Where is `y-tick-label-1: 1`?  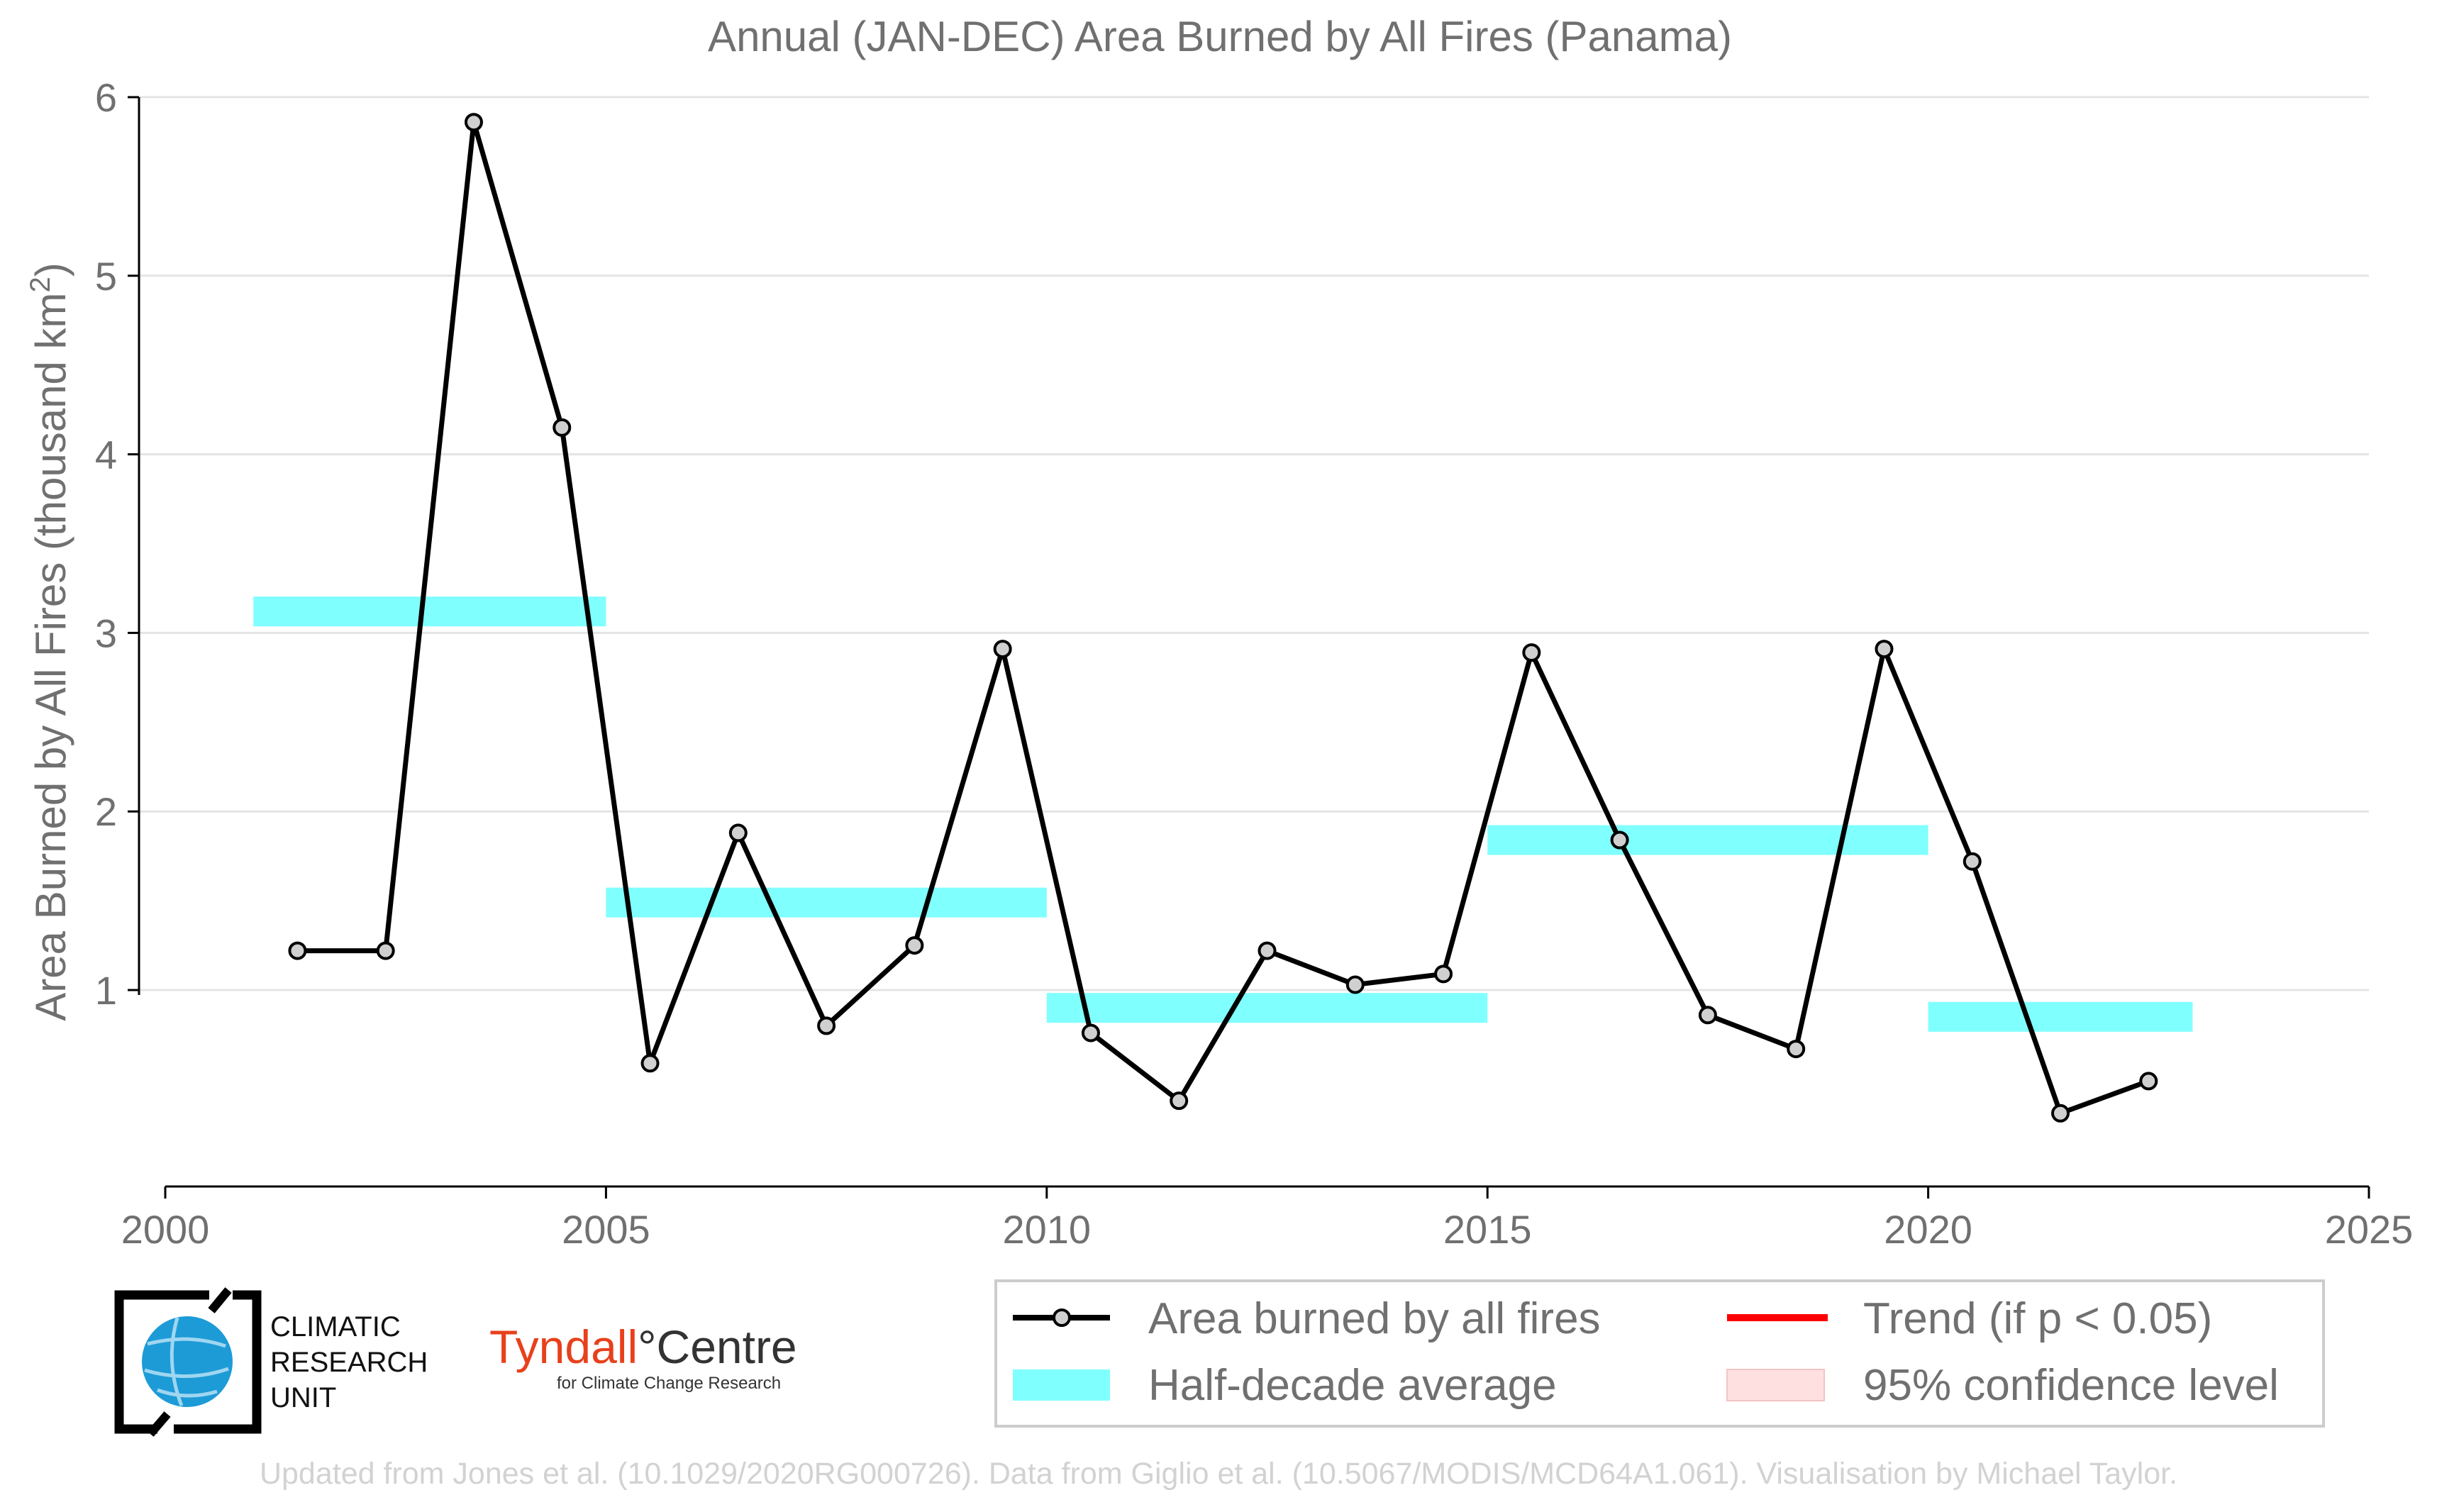 y-tick-label-1: 1 is located at coordinates (106, 990).